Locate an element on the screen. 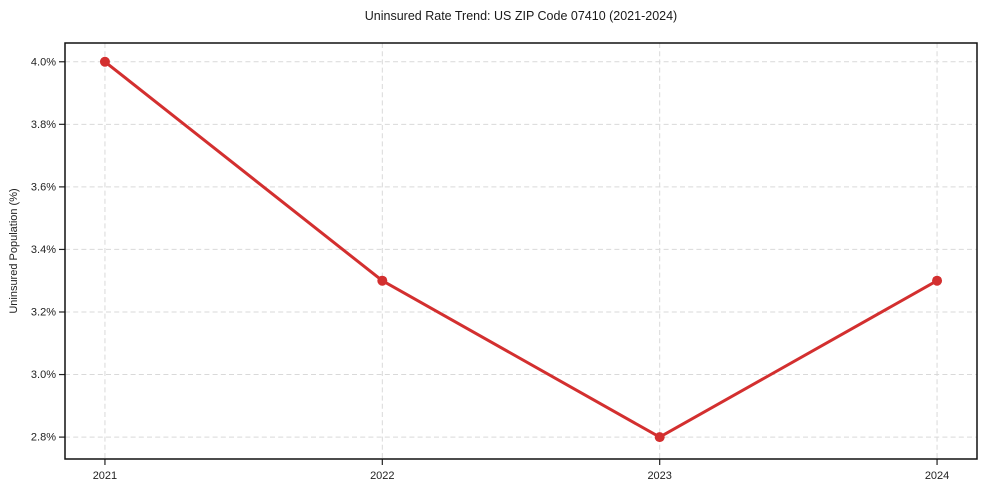 This screenshot has height=490, width=989. data-point-2021 is located at coordinates (104, 61).